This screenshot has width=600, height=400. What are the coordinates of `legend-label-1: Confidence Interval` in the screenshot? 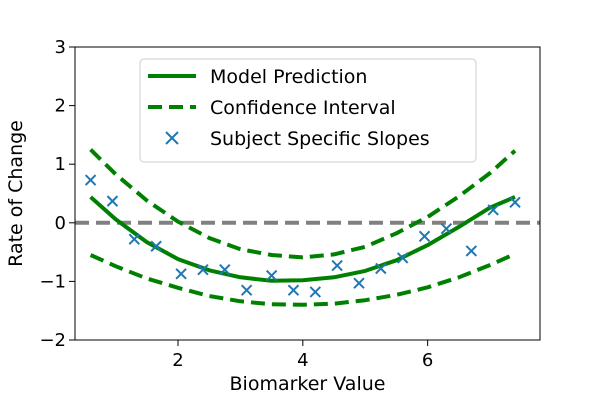 It's located at (303, 108).